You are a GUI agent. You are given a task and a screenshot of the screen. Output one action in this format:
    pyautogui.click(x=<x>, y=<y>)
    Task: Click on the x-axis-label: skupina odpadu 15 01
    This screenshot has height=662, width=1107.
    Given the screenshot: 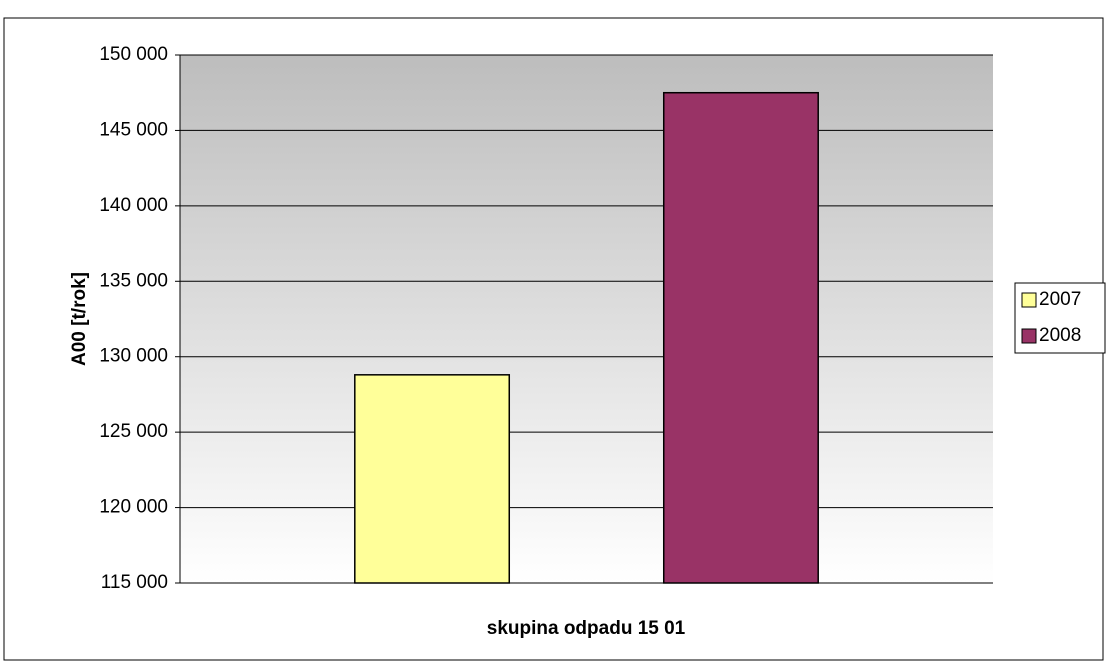 What is the action you would take?
    pyautogui.click(x=586, y=628)
    